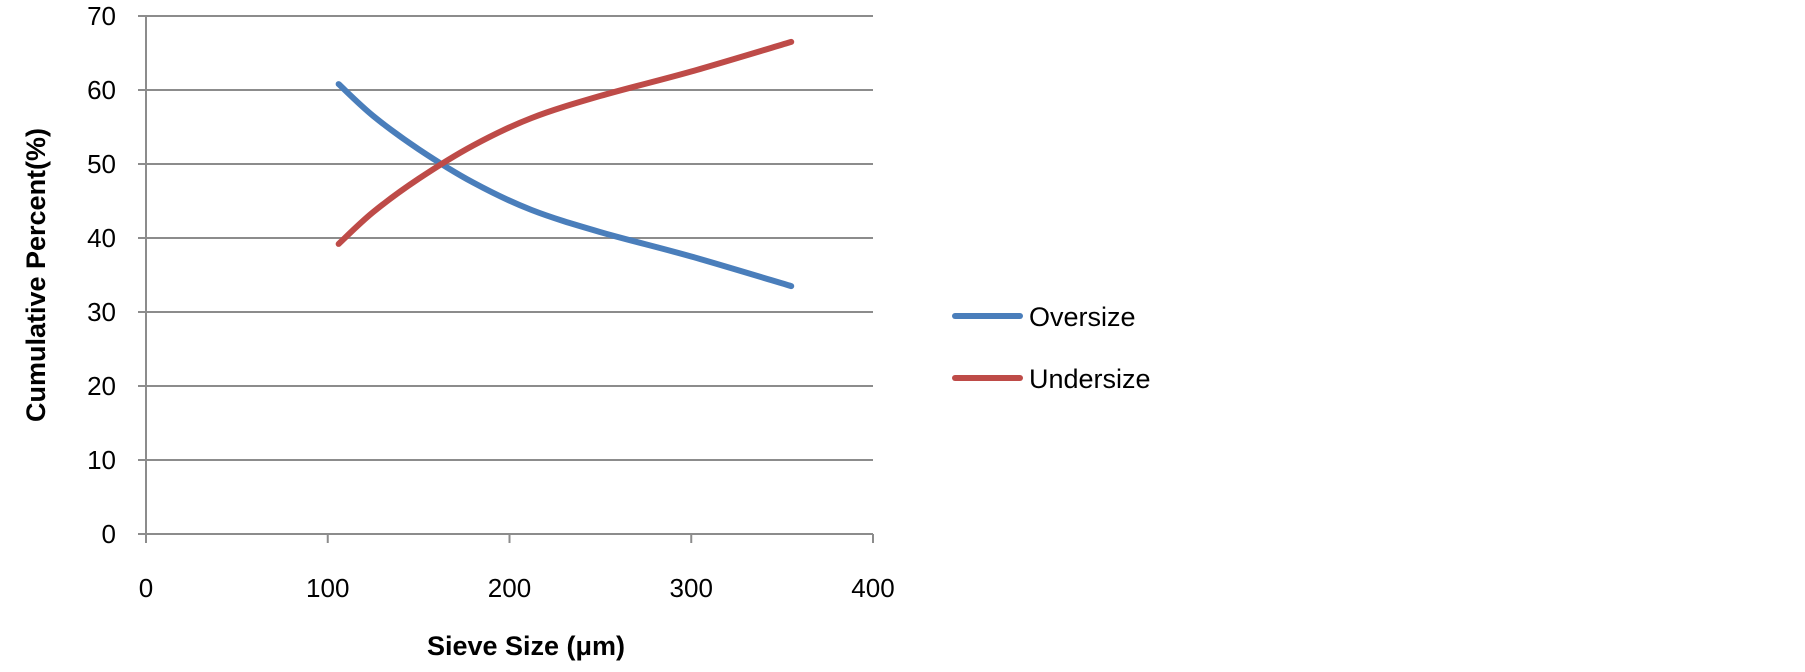  What do you see at coordinates (872, 588) in the screenshot?
I see `x-tick-label: 400` at bounding box center [872, 588].